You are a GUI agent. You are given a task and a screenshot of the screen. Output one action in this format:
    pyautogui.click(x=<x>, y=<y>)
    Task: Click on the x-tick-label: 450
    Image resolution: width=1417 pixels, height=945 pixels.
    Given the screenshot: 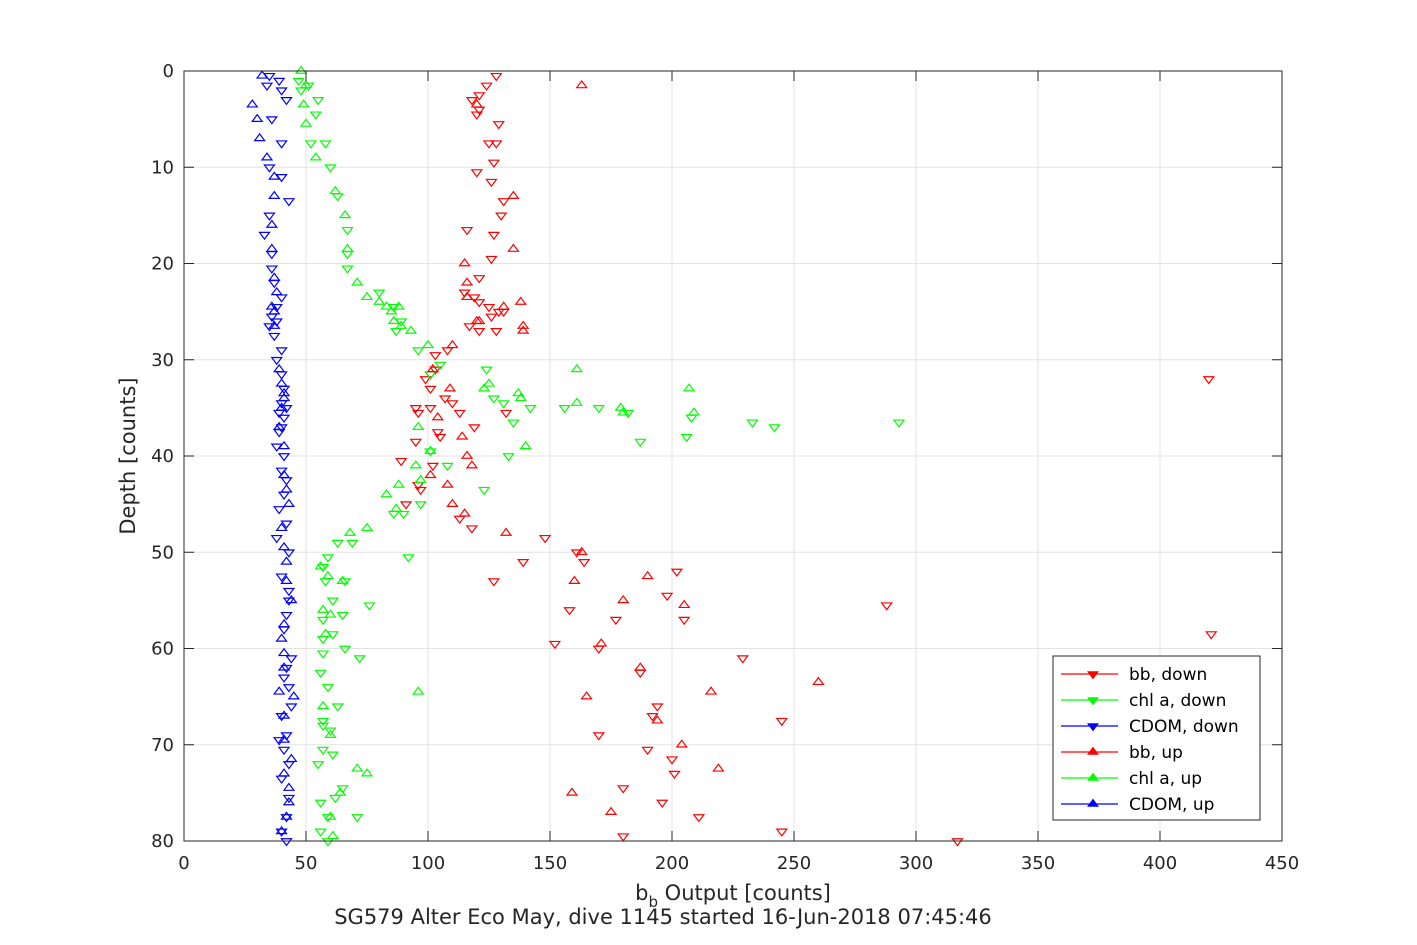 What is the action you would take?
    pyautogui.click(x=1282, y=863)
    